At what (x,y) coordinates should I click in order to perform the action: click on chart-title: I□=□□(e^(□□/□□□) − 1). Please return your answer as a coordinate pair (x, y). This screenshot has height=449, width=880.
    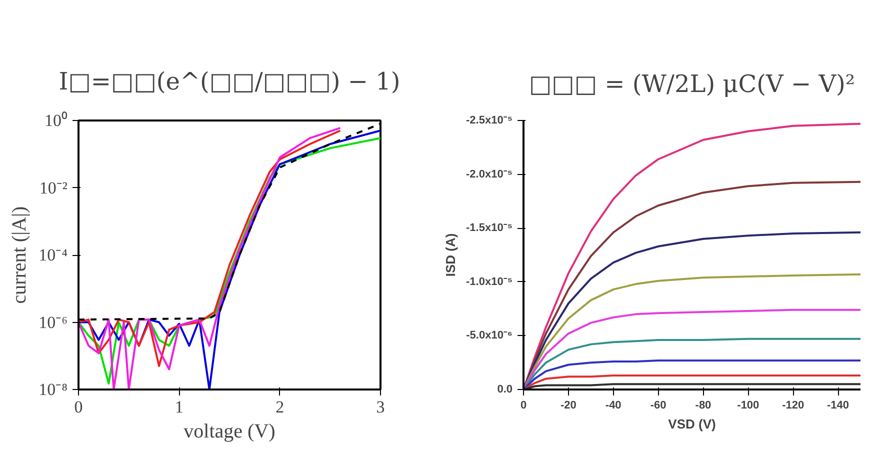
    Looking at the image, I should click on (229, 82).